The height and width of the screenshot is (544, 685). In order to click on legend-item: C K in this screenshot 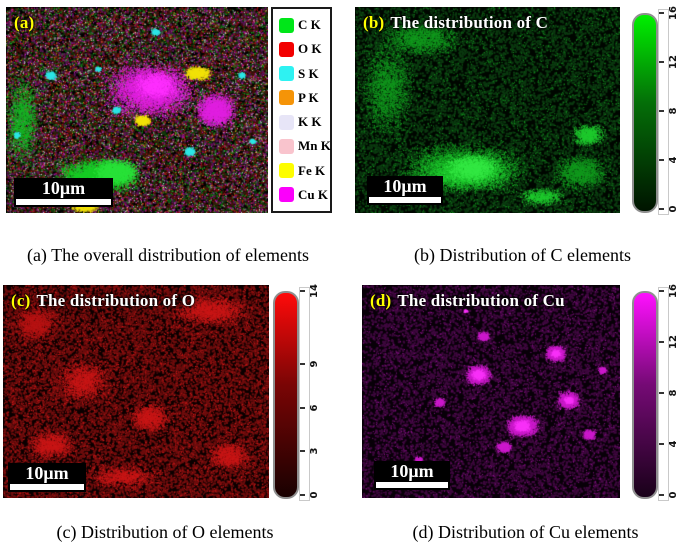, I will do `click(304, 25)`.